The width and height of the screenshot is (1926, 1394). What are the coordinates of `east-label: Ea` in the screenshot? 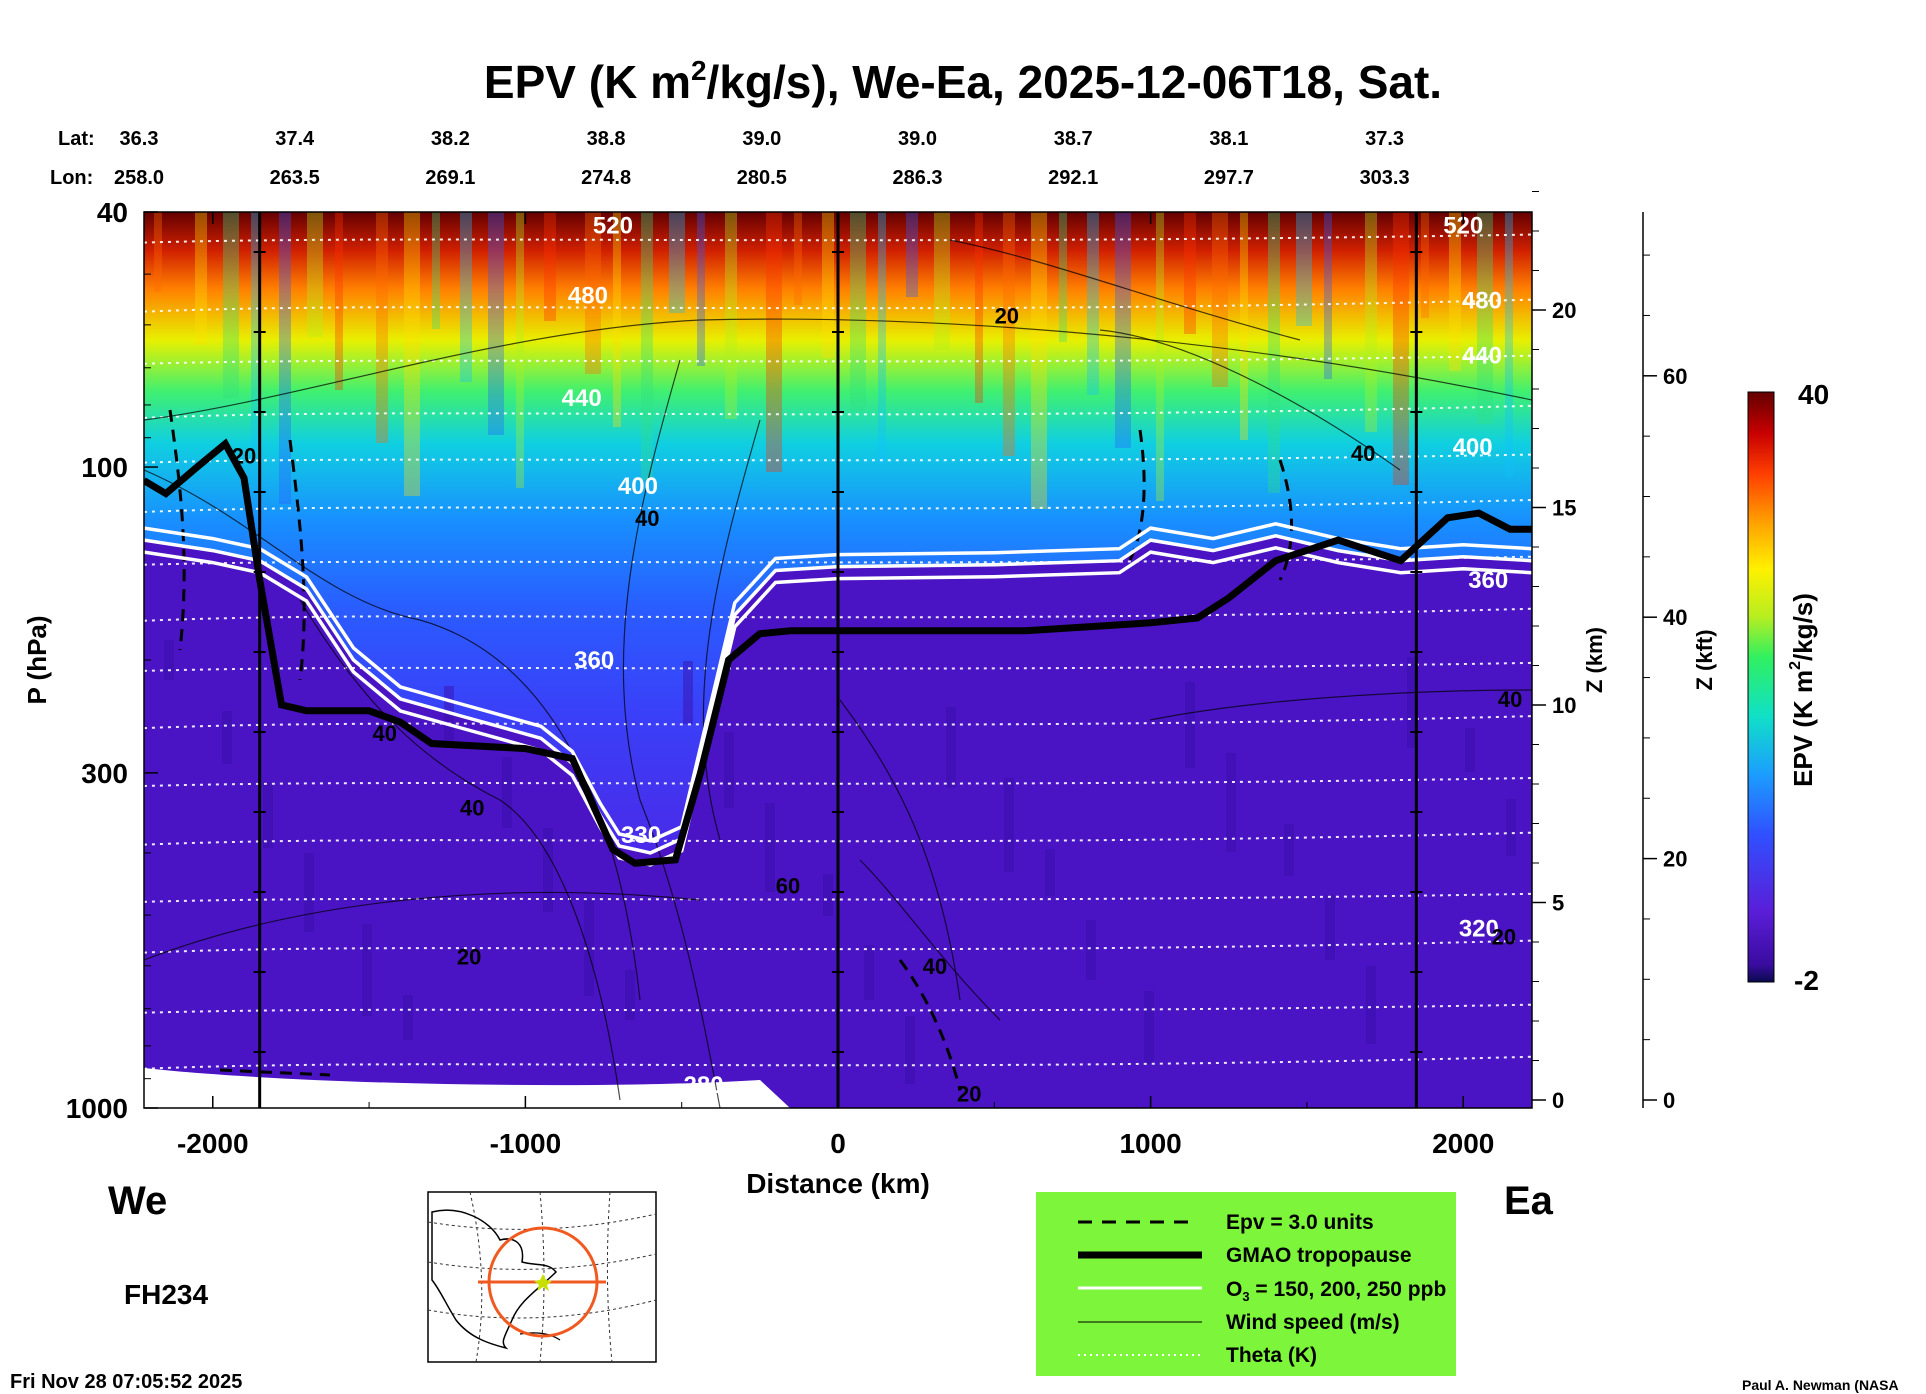 It's located at (1529, 1201).